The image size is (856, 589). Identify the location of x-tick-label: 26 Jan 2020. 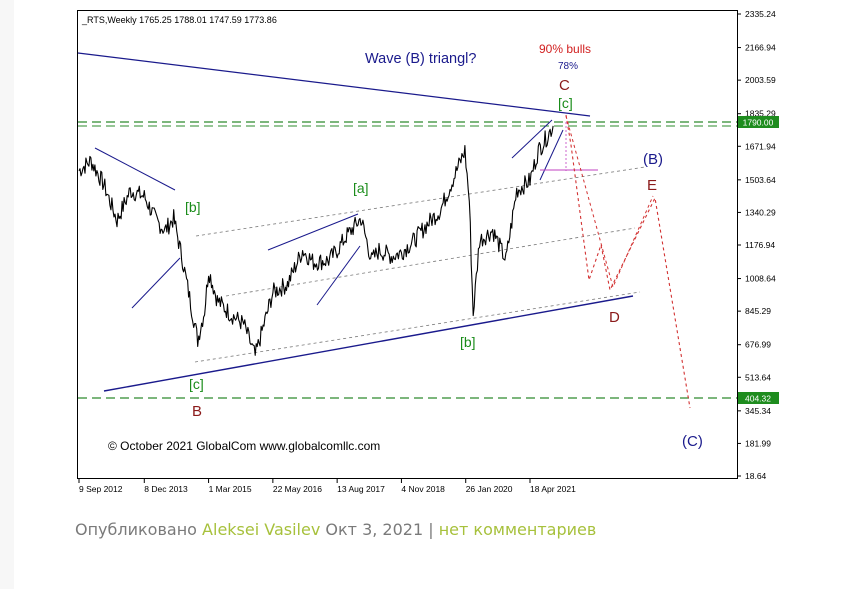
(489, 489).